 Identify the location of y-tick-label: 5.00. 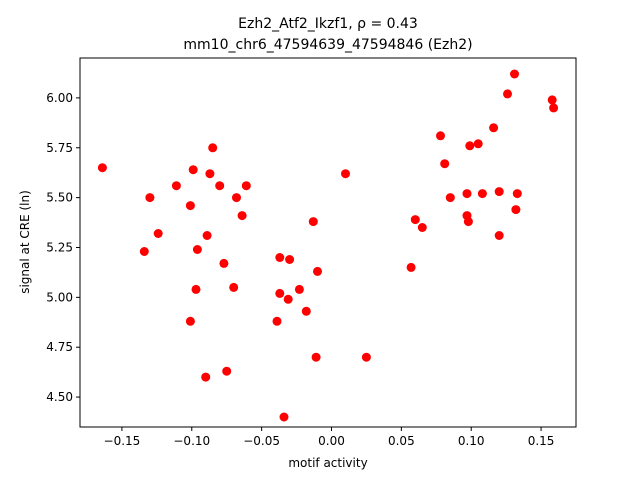
(59, 297).